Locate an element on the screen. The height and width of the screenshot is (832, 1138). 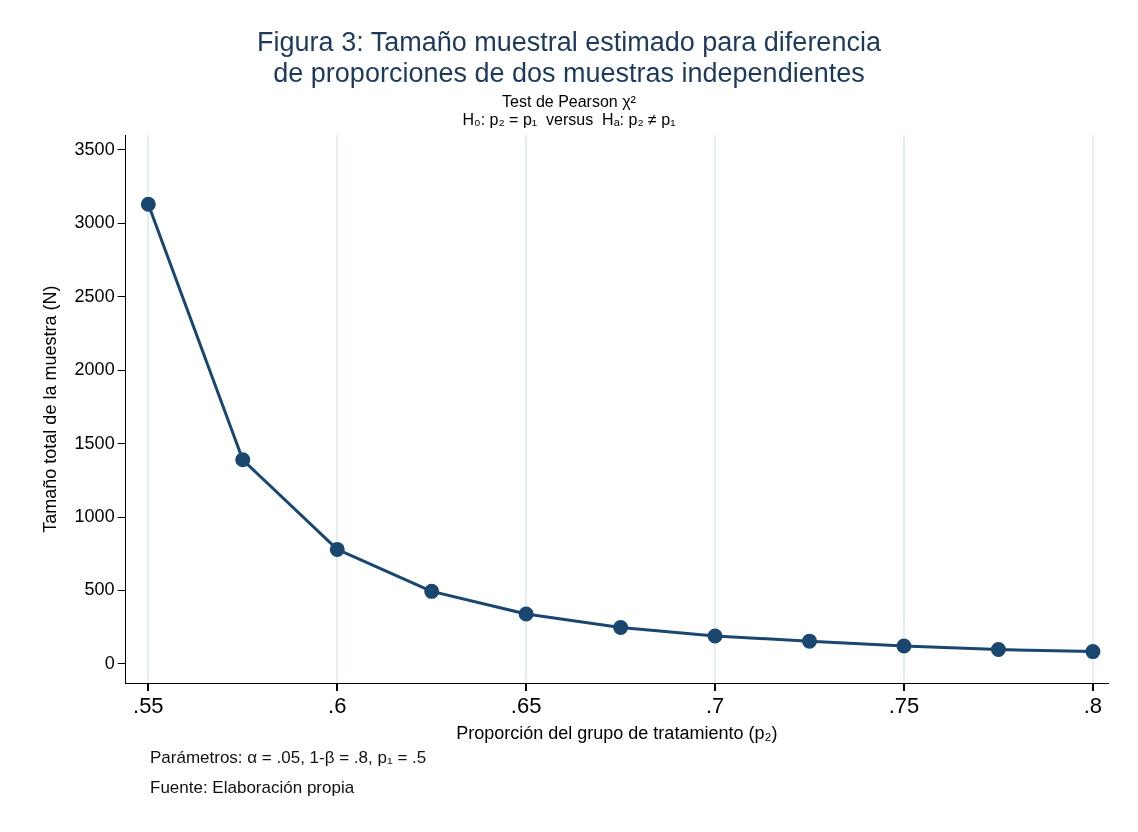
y-tick-label: 0 is located at coordinates (109, 662).